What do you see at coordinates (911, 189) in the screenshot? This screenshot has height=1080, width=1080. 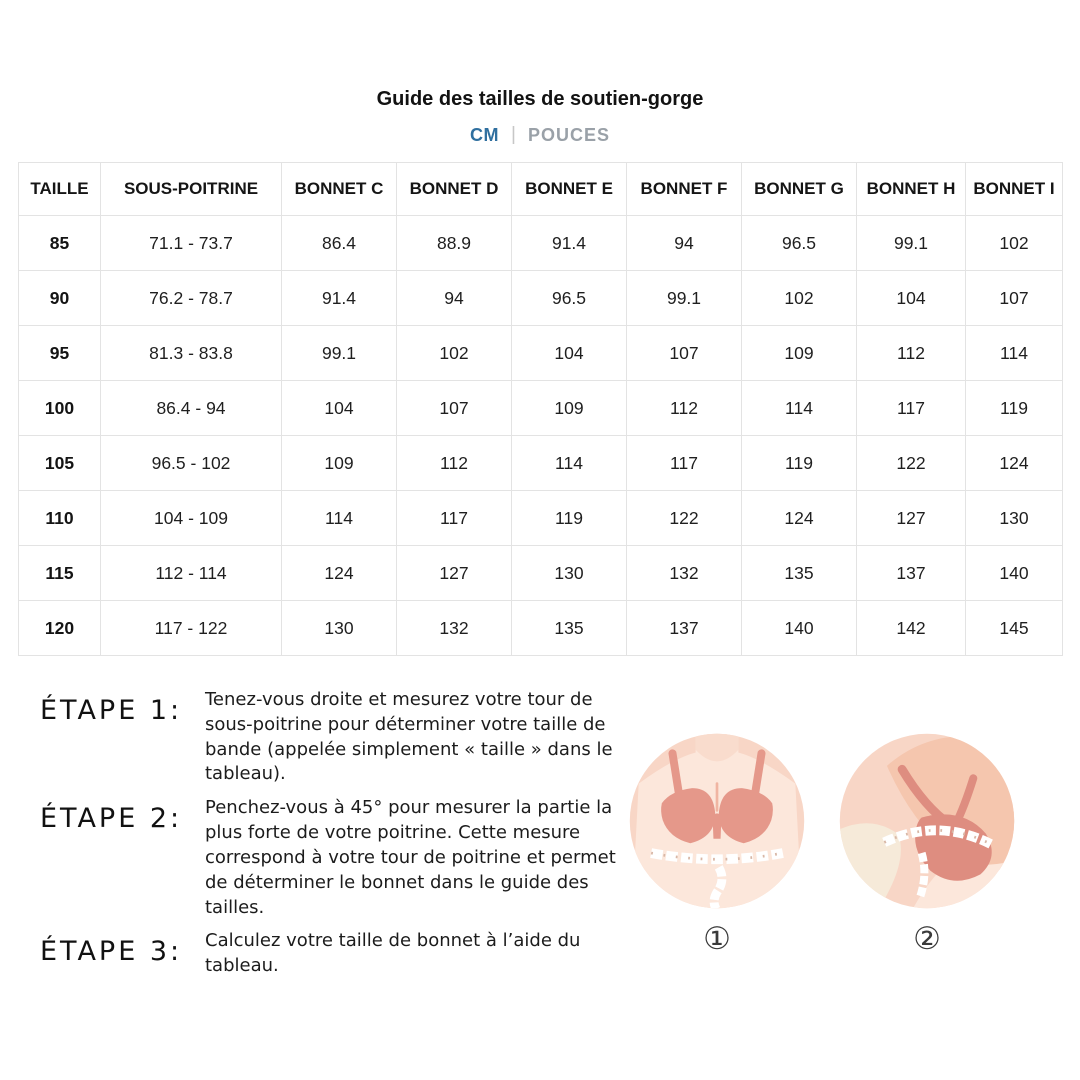 I see `column-header: BONNET H` at bounding box center [911, 189].